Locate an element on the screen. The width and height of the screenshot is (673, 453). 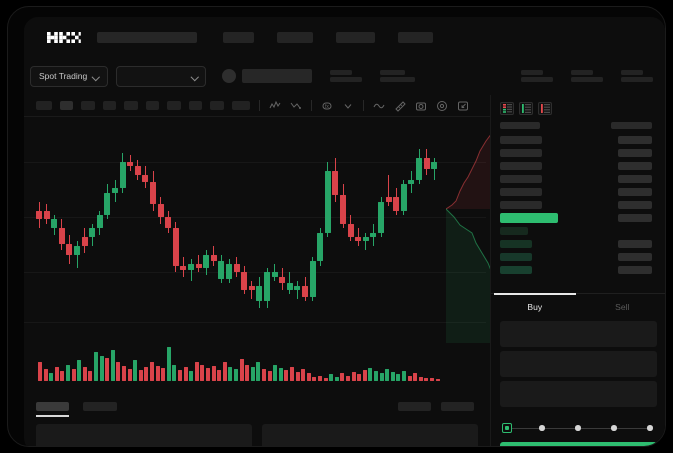
tab-sell: Sell is located at coordinates (622, 306).